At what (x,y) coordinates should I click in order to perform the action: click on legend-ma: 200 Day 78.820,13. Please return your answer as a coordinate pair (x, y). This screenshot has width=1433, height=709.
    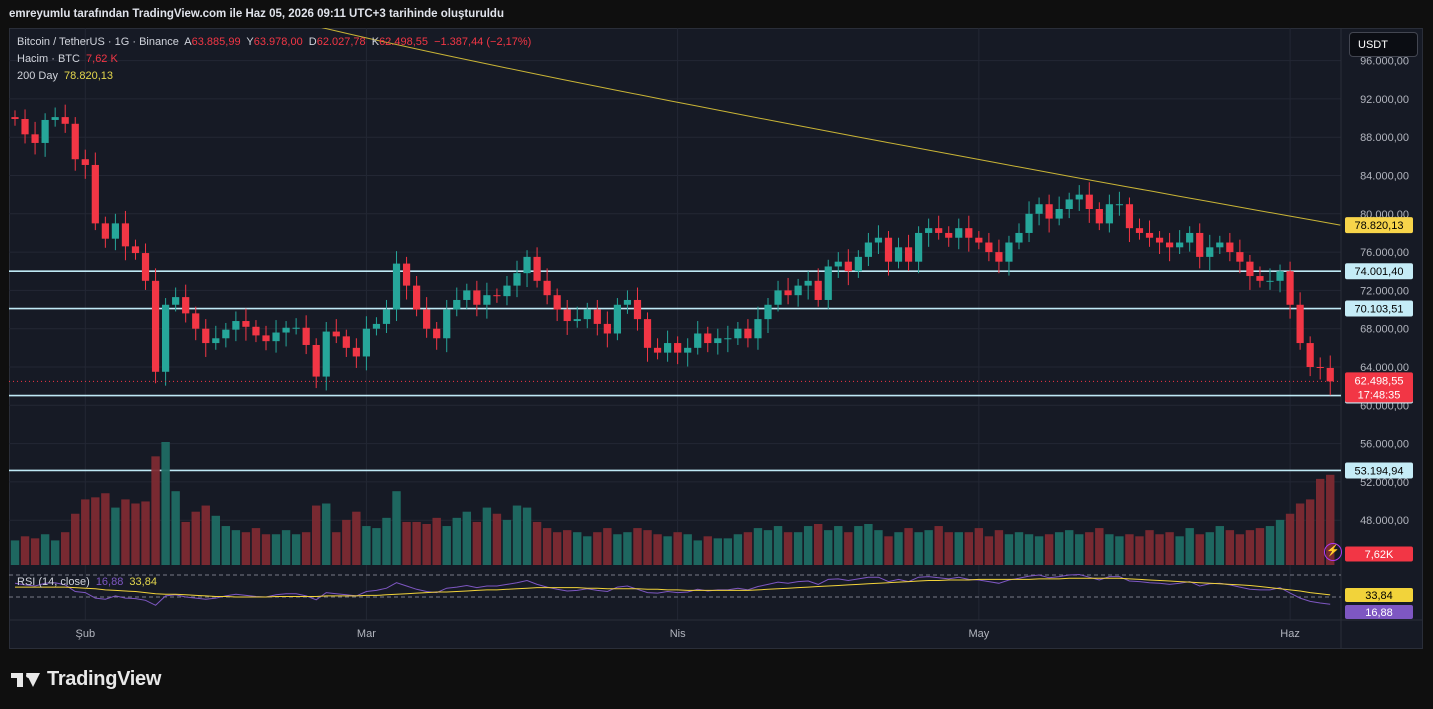
    Looking at the image, I should click on (66, 76).